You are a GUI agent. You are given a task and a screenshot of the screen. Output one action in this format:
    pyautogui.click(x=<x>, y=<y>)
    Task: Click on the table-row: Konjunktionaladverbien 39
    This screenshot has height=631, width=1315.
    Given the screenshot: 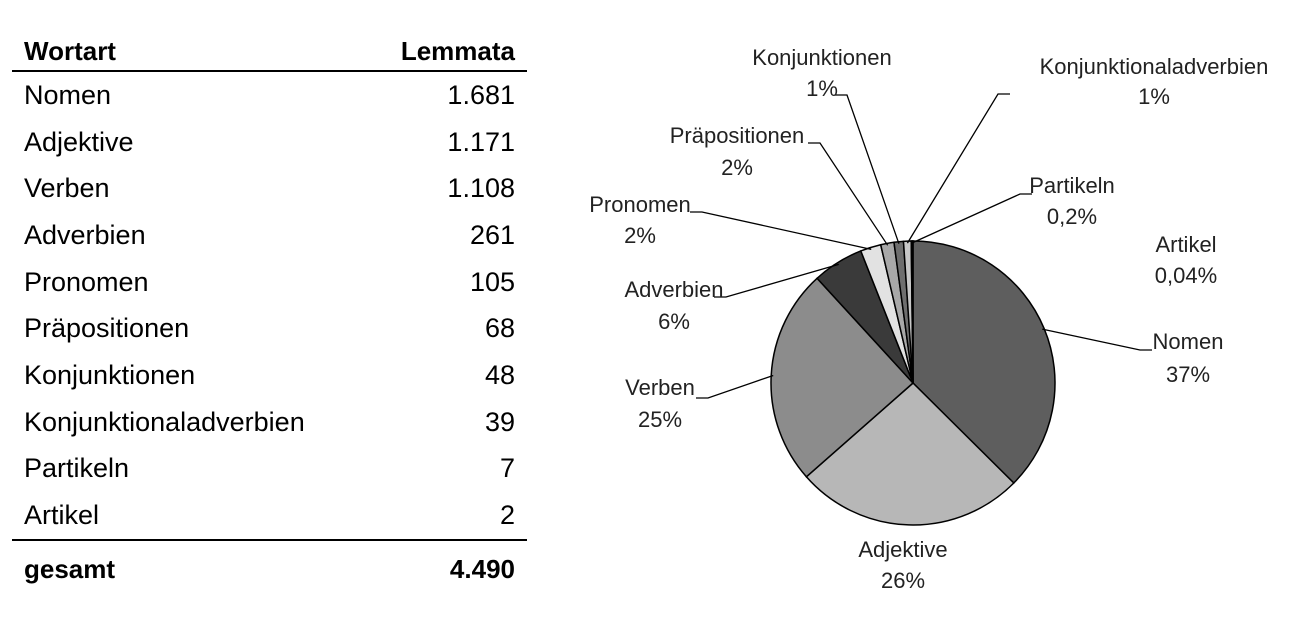 What is the action you would take?
    pyautogui.click(x=269, y=422)
    